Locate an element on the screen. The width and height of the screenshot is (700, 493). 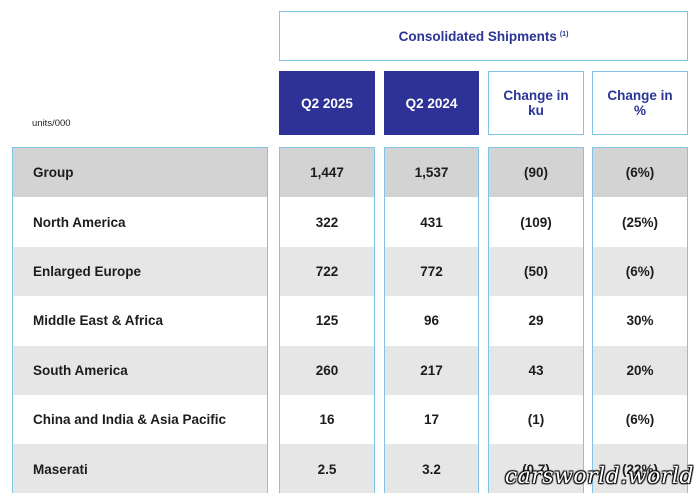
table-cell-change-pct: (22%) is located at coordinates (640, 468).